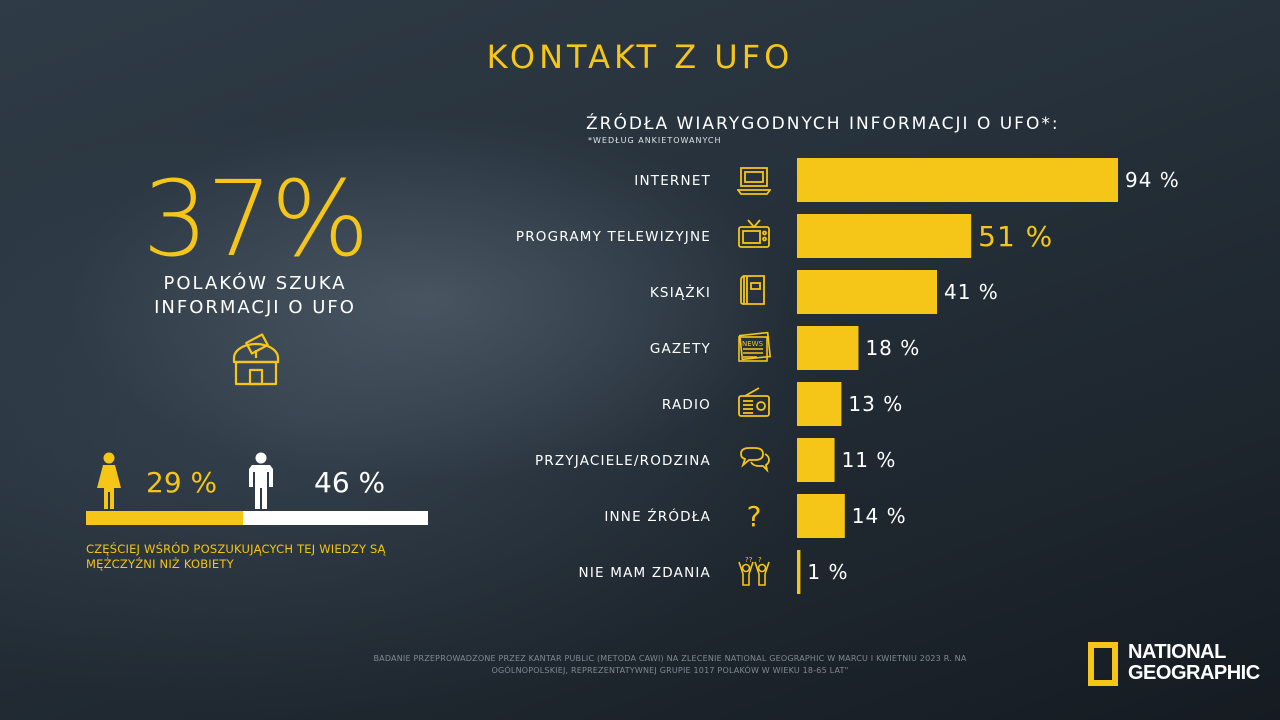 Image resolution: width=1280 pixels, height=720 pixels. I want to click on value-label-0: 94 %, so click(1152, 180).